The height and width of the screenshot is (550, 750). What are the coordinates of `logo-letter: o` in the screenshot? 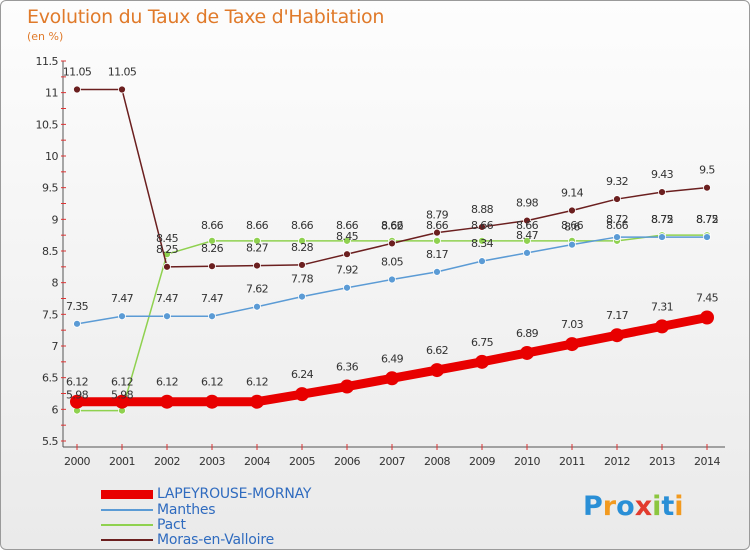 It's located at (625, 506).